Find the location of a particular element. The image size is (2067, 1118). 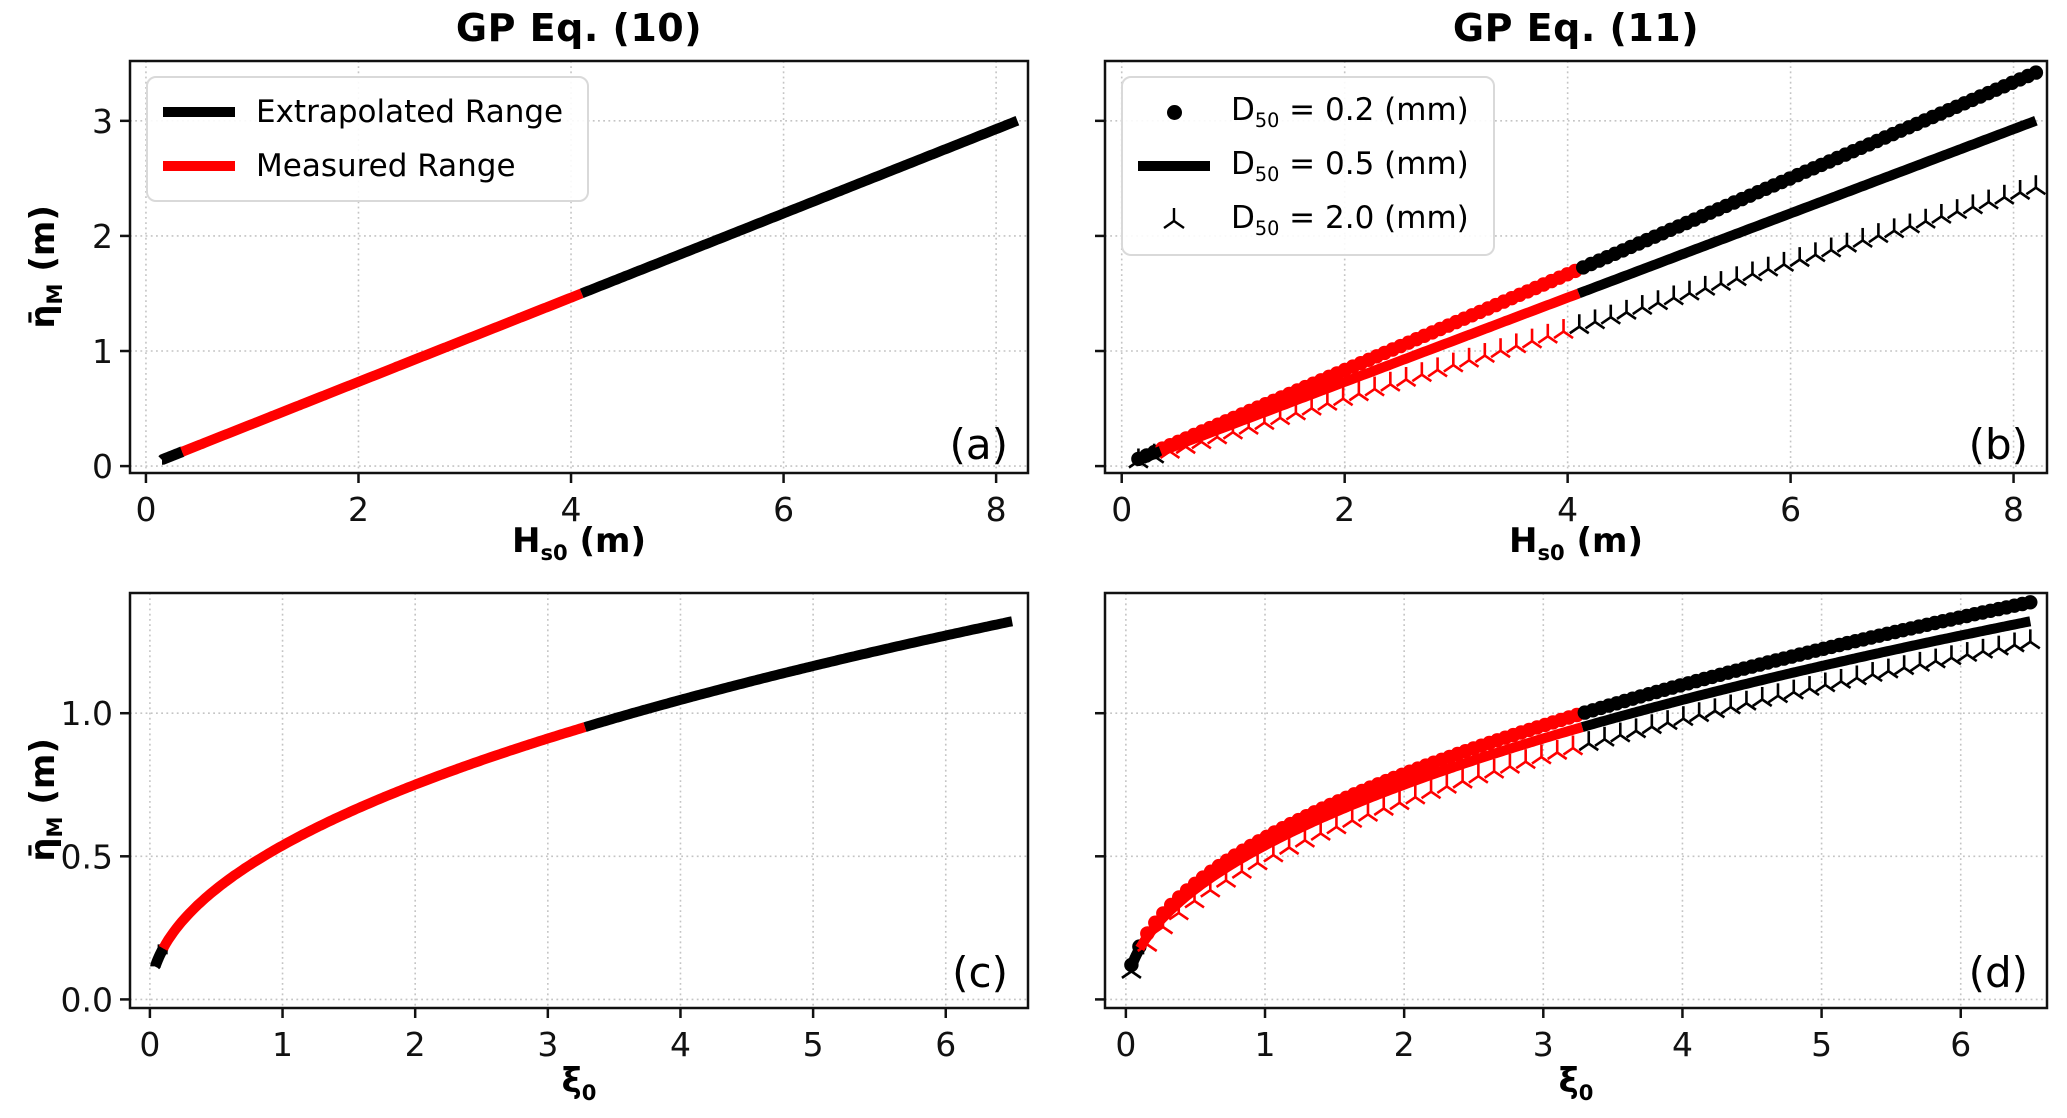

tick-labels: 0 1 2 3 4 5 6 0.0 0.5 1.0 is located at coordinates (509, 879).